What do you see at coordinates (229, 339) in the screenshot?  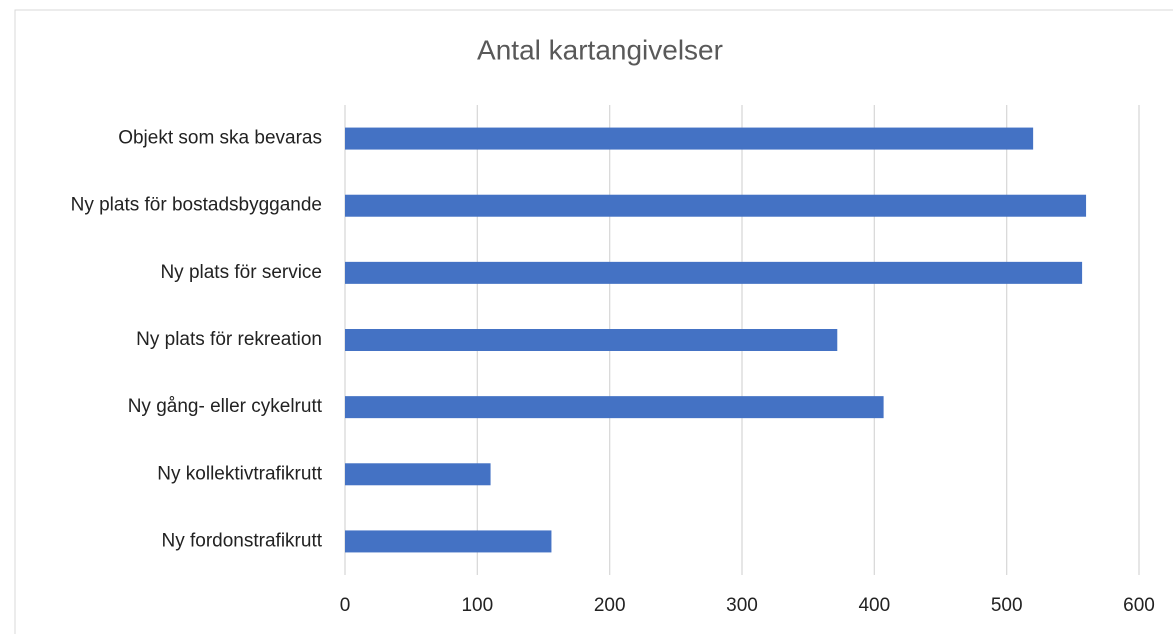 I see `y-tick-label: Ny plats för rekreation` at bounding box center [229, 339].